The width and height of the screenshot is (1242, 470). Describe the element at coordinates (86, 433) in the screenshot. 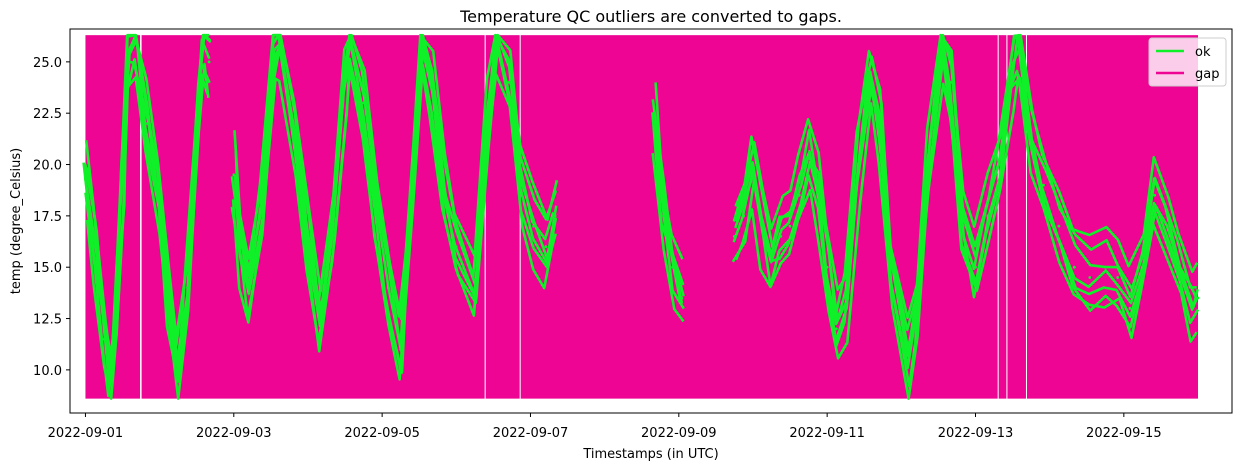

I see `x-tick-label-0: 2022-09-01` at that location.